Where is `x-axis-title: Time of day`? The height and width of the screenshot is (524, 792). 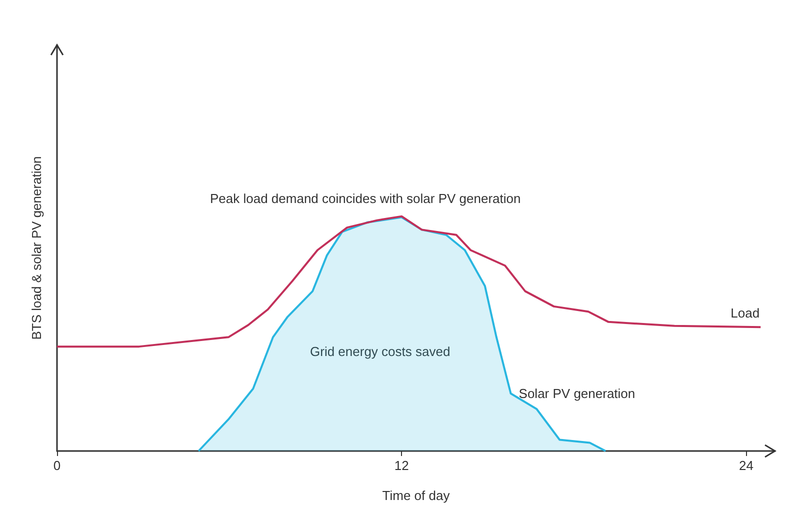
x-axis-title: Time of day is located at coordinates (416, 495).